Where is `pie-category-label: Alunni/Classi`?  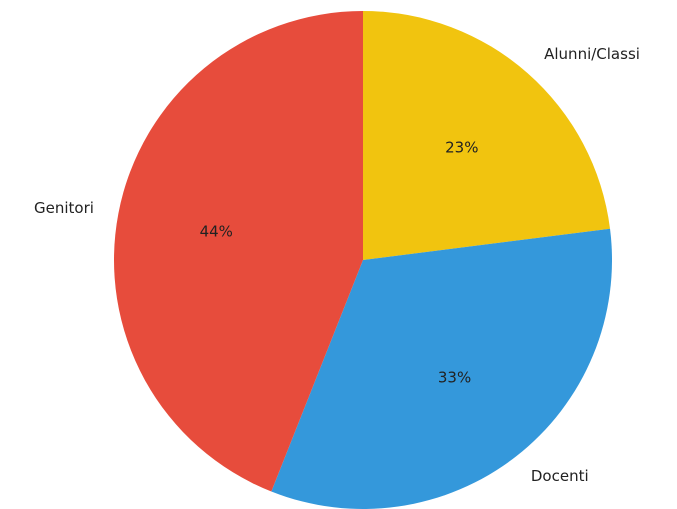
pie-category-label: Alunni/Classi is located at coordinates (592, 54).